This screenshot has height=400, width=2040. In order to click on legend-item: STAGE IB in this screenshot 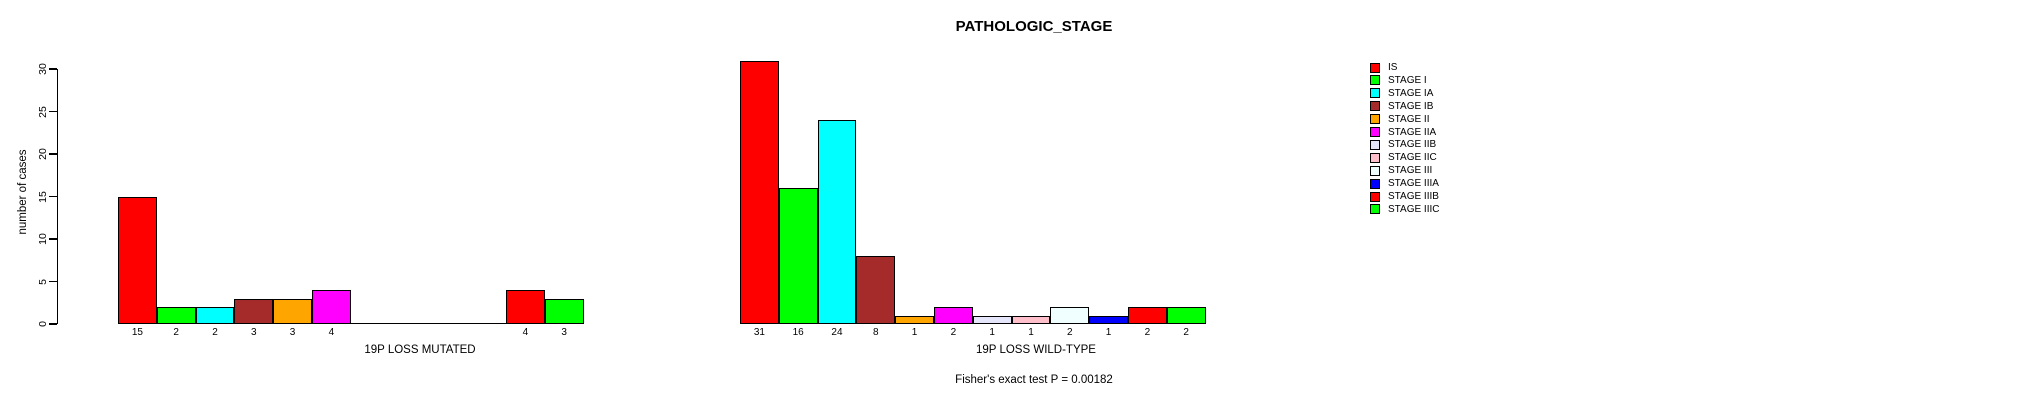, I will do `click(1401, 106)`.